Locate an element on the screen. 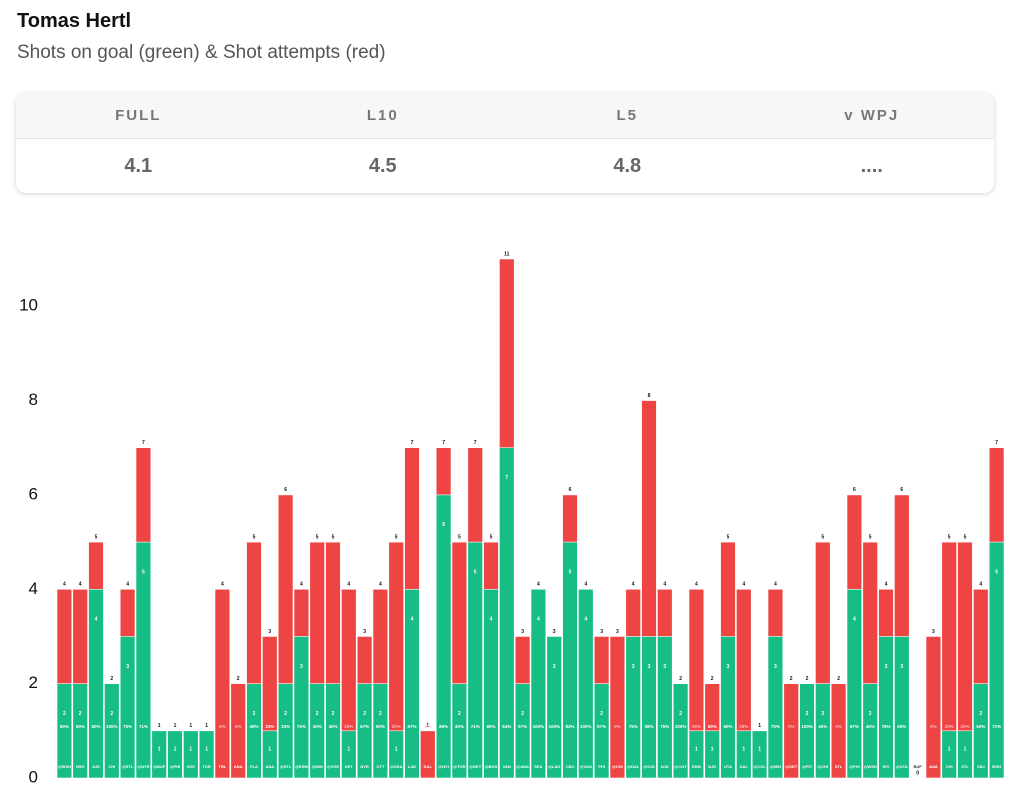  x-tick-label: @CGY is located at coordinates (680, 766).